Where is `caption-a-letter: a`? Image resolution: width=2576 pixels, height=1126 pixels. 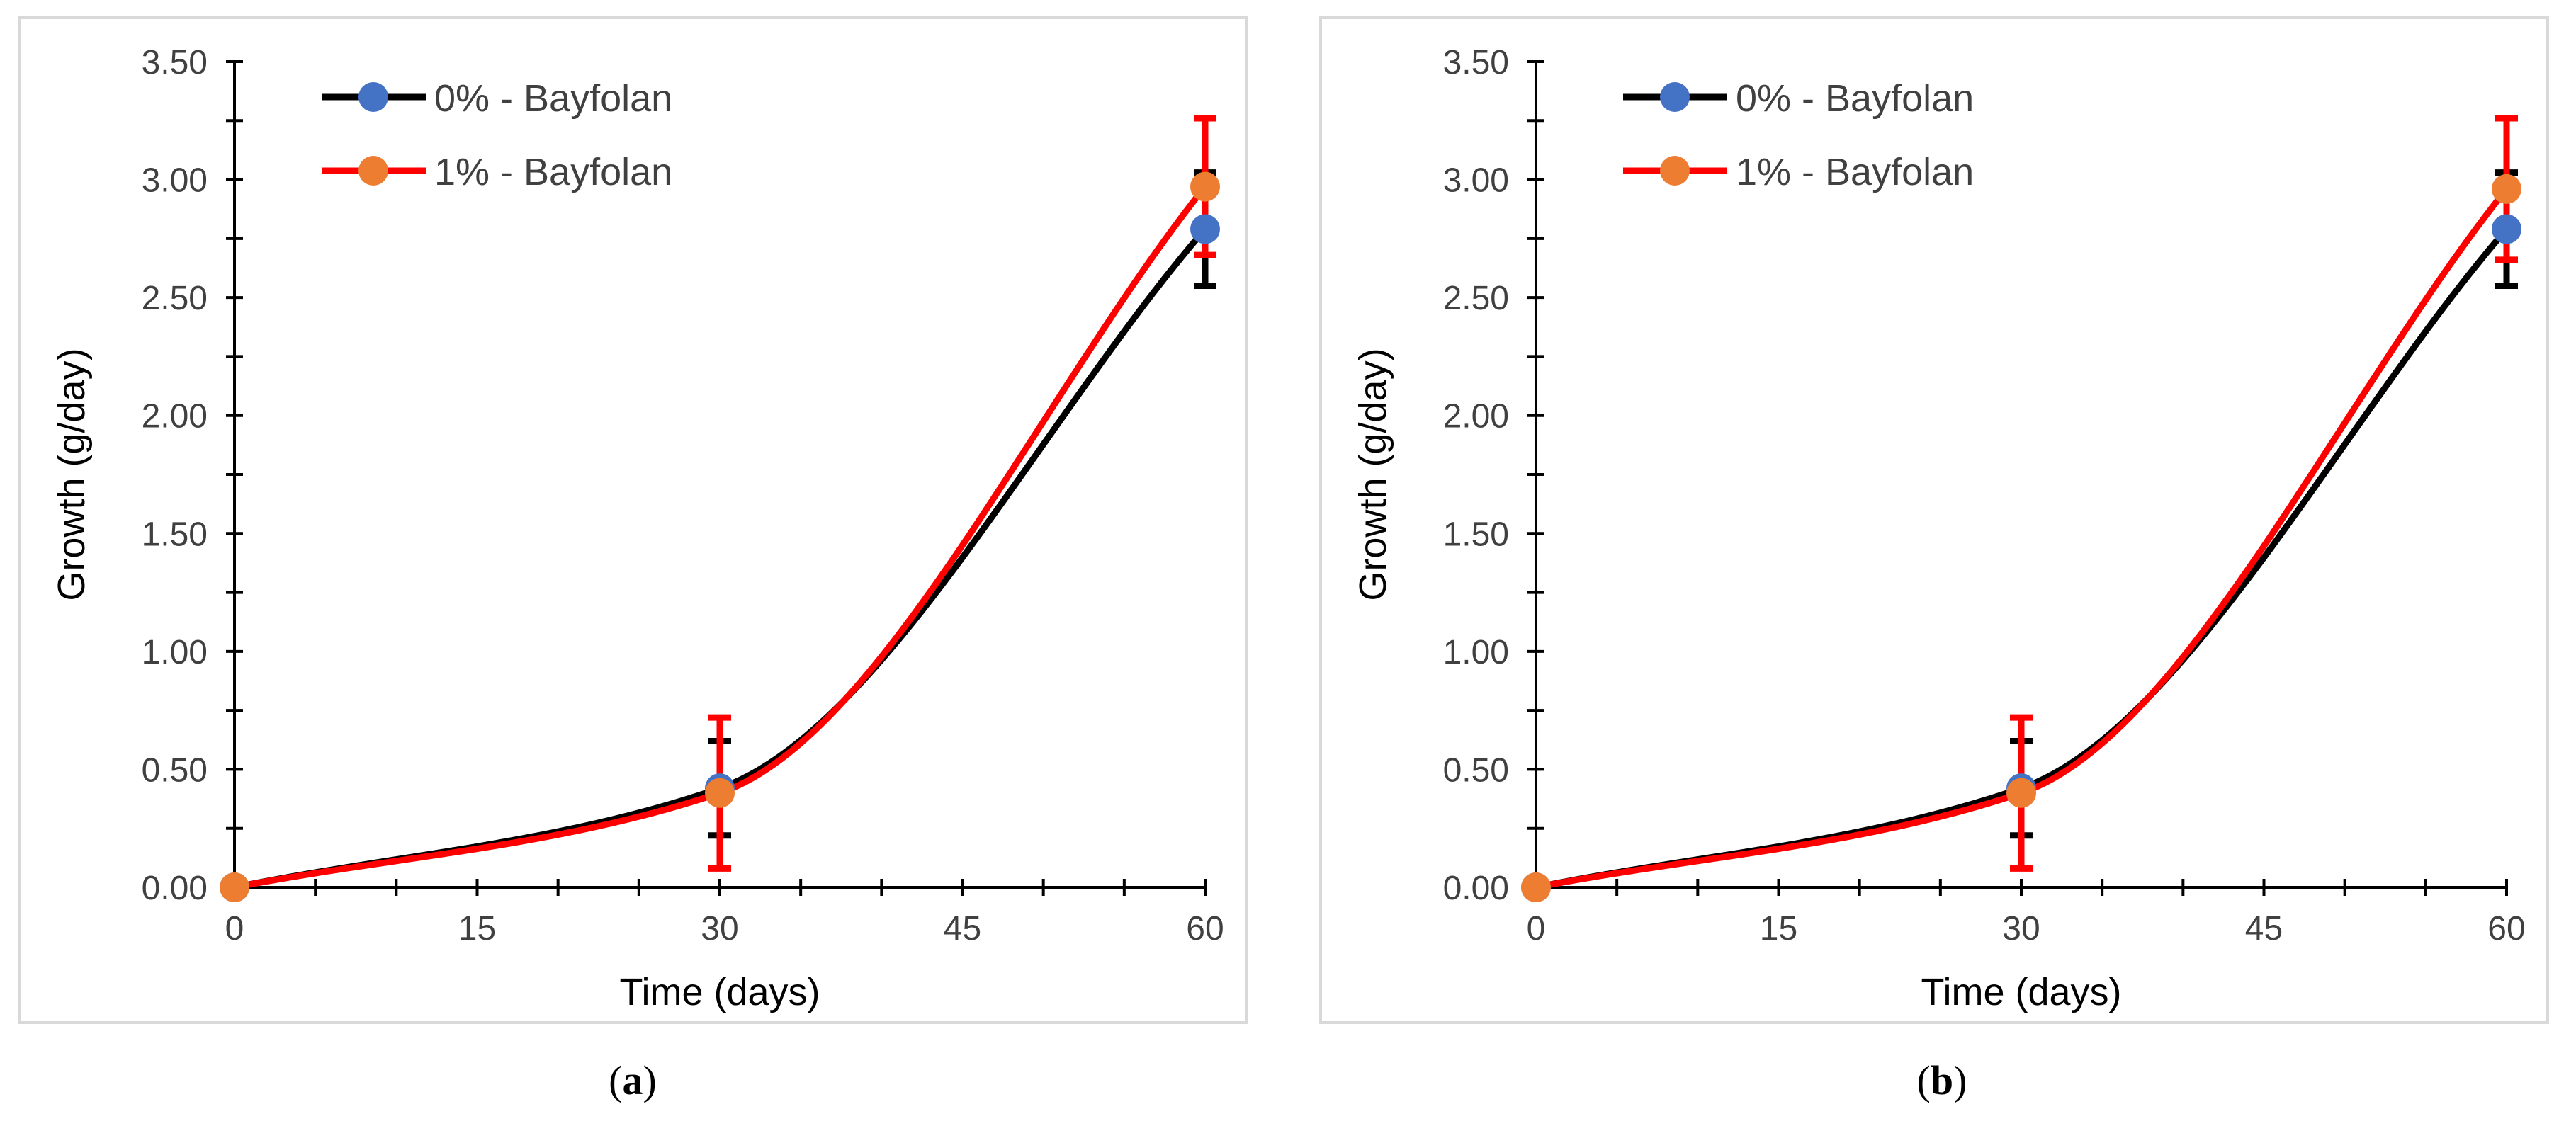 caption-a-letter: a is located at coordinates (632, 1080).